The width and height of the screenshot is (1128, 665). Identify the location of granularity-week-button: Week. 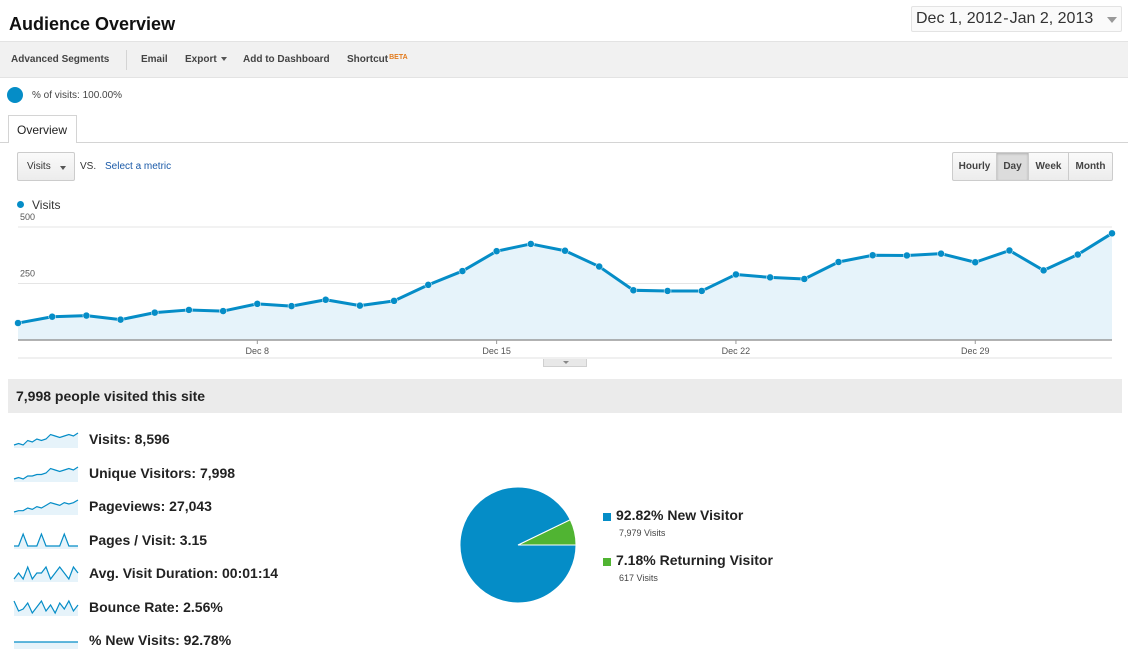
(1049, 166).